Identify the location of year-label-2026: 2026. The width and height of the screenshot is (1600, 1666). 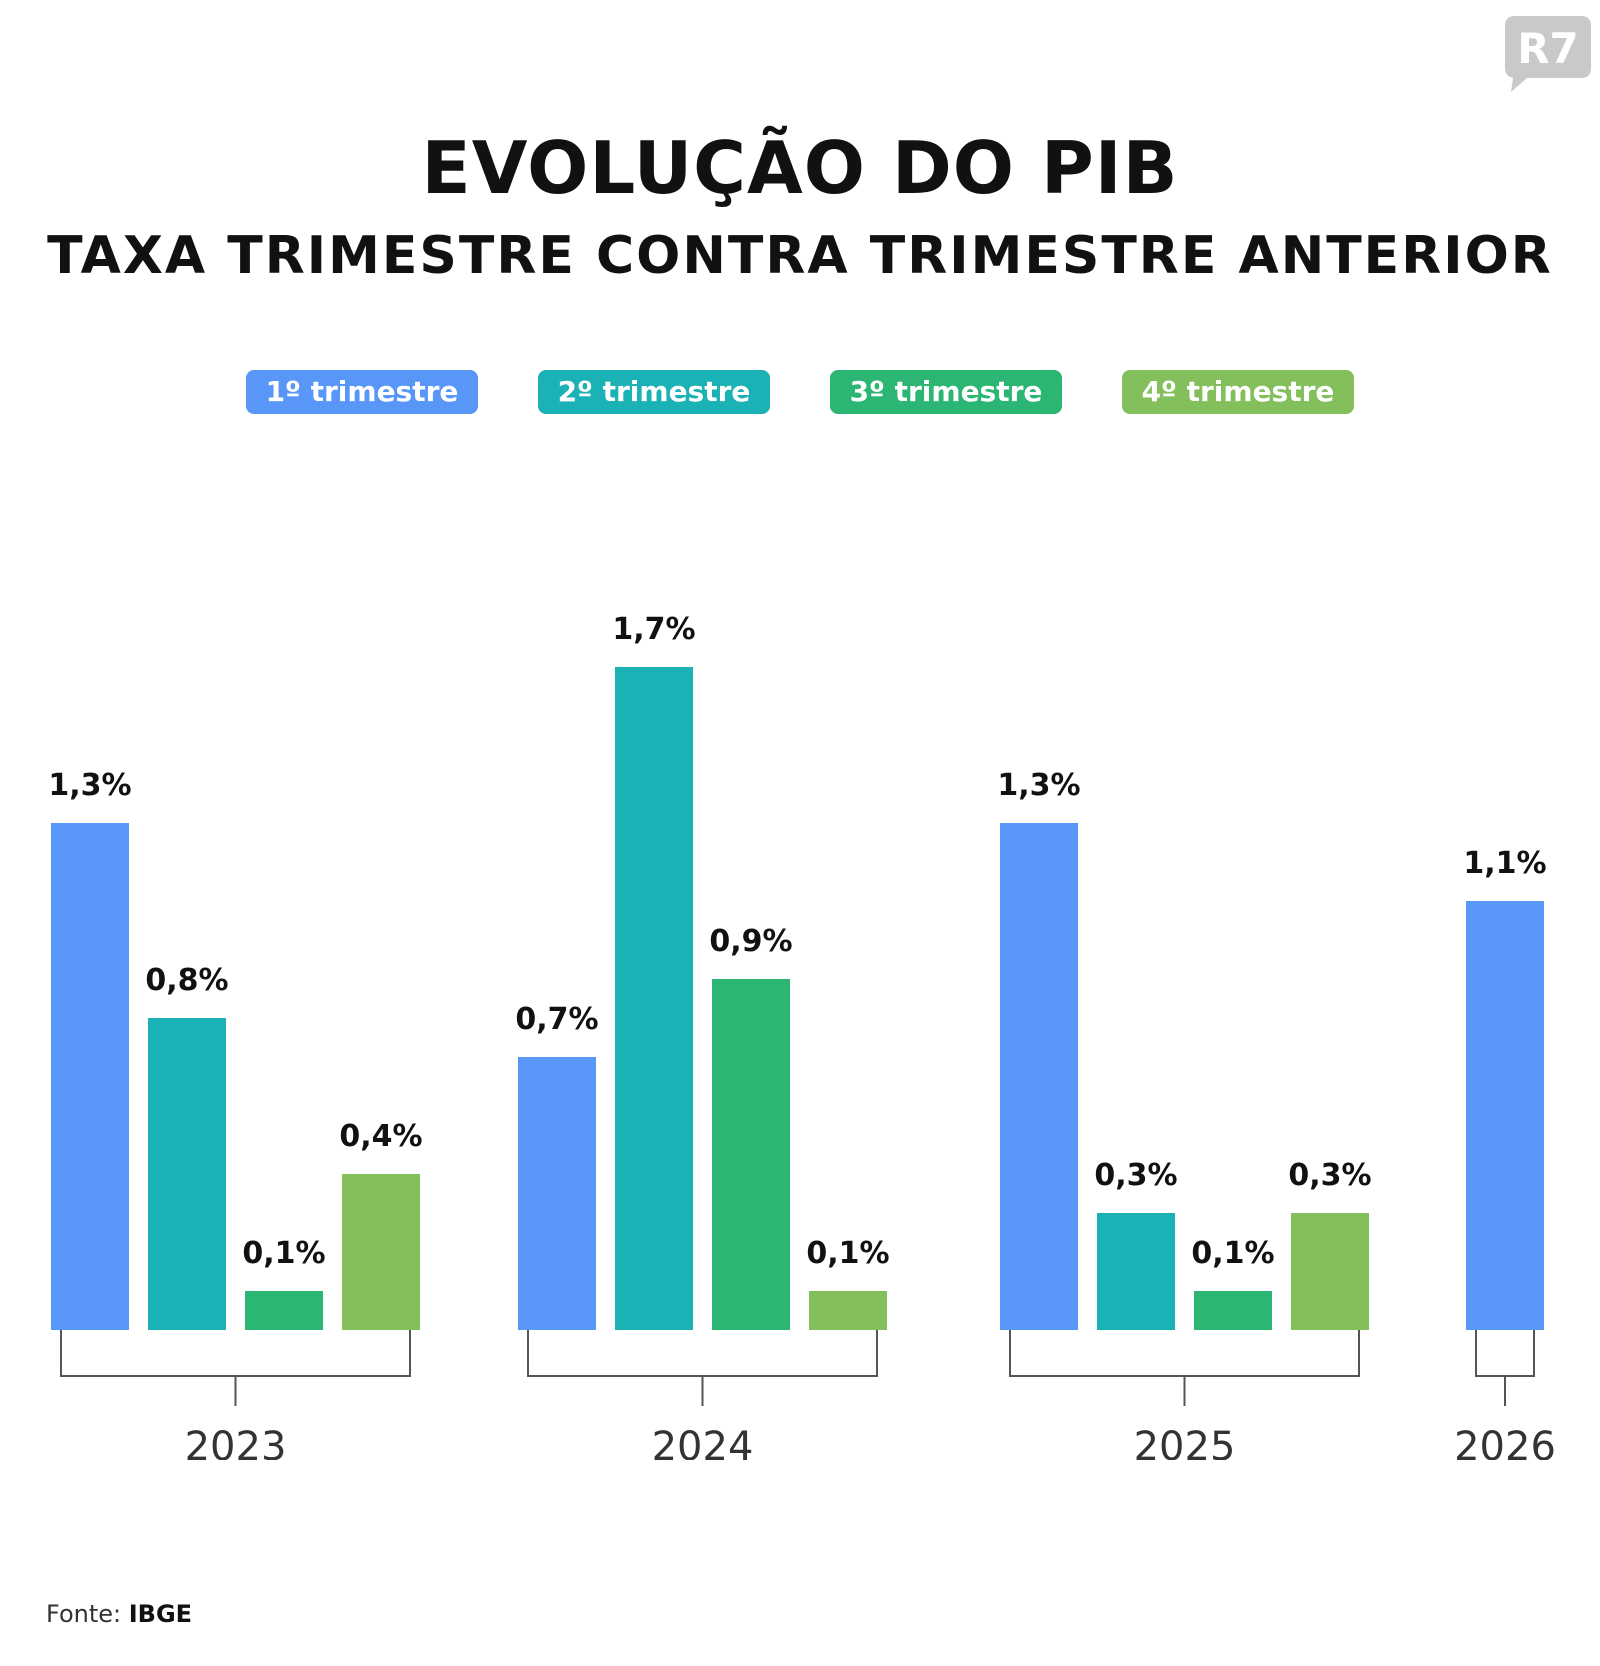
(1505, 1442).